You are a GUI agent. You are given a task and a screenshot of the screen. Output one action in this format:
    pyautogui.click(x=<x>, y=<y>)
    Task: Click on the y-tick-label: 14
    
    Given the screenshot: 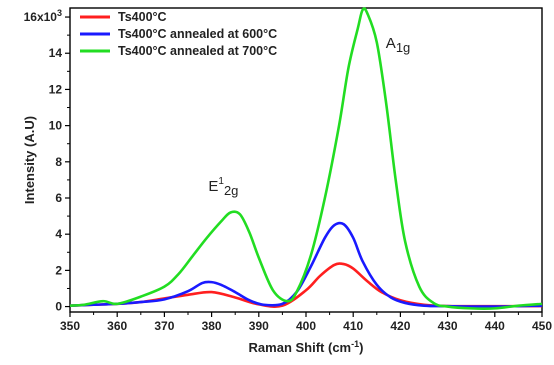 What is the action you would take?
    pyautogui.click(x=56, y=53)
    